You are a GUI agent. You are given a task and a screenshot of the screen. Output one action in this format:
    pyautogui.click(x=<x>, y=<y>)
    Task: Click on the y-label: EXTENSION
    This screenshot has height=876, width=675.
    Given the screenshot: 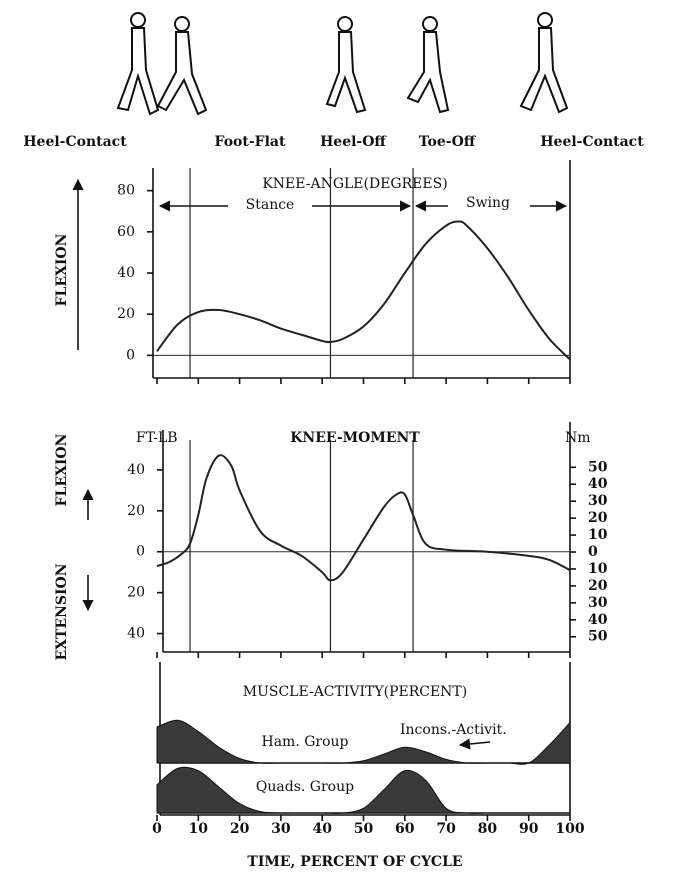 What is the action you would take?
    pyautogui.click(x=62, y=611)
    